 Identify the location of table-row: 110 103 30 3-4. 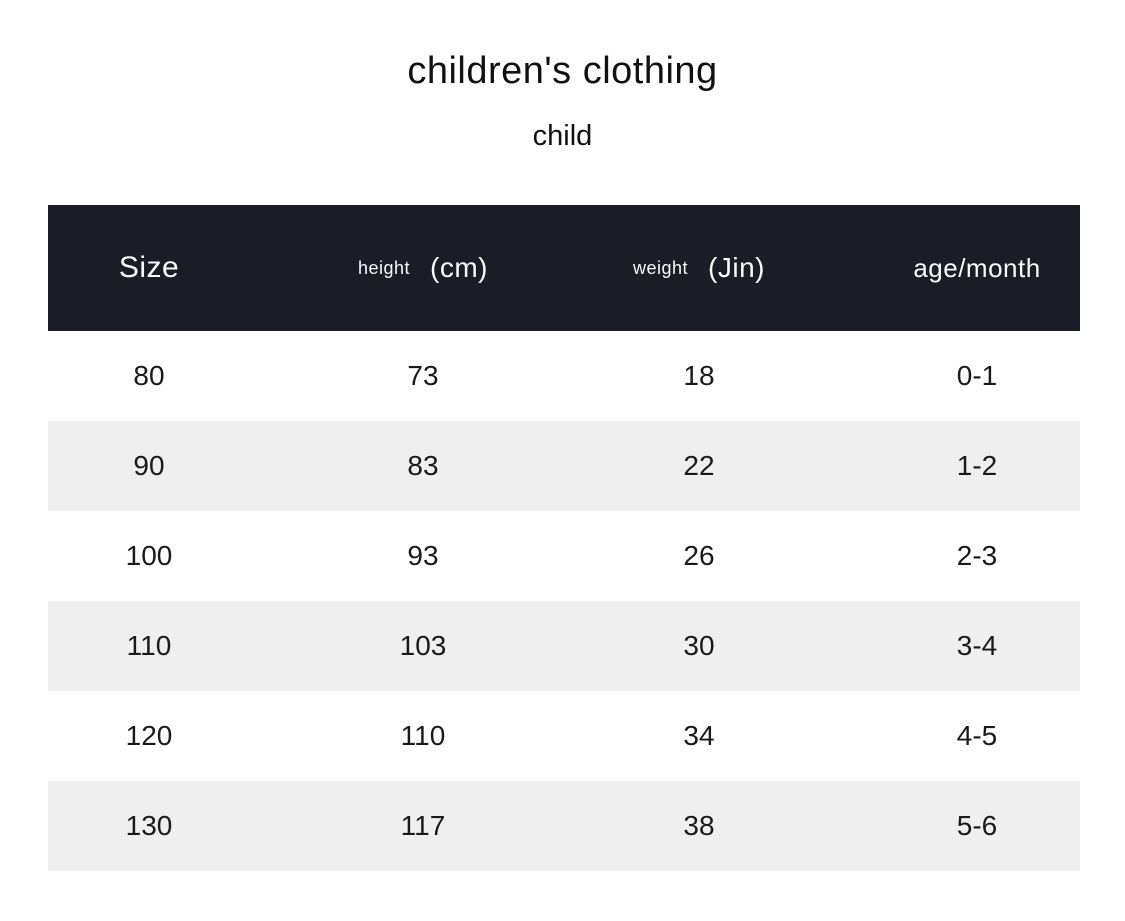
(564, 646).